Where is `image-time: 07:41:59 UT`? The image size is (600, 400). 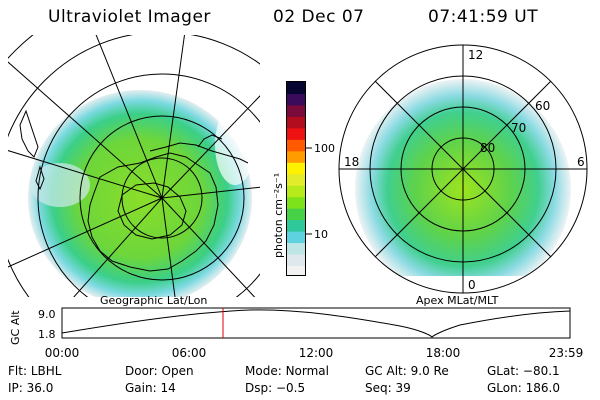 image-time: 07:41:59 UT is located at coordinates (483, 17).